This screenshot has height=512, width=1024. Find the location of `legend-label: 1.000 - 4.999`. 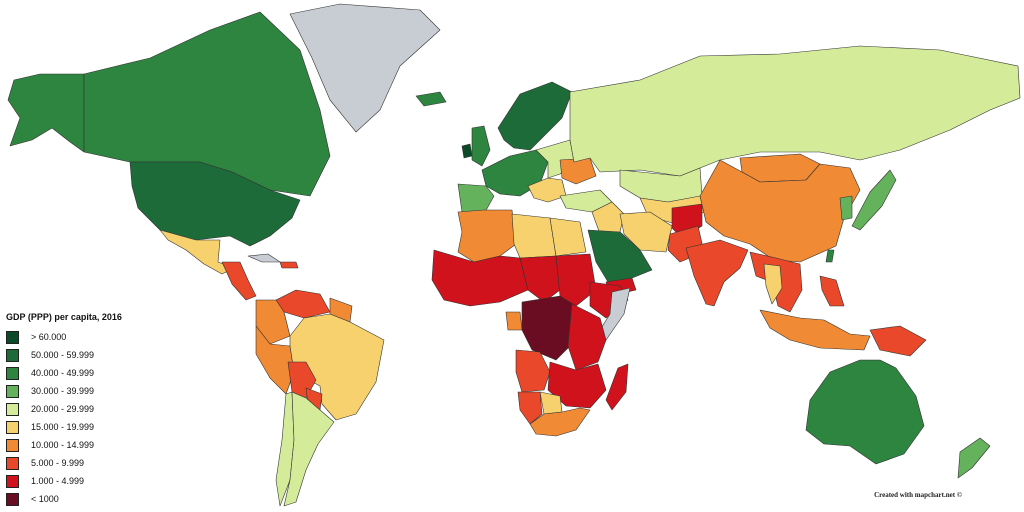

legend-label: 1.000 - 4.999 is located at coordinates (58, 481).